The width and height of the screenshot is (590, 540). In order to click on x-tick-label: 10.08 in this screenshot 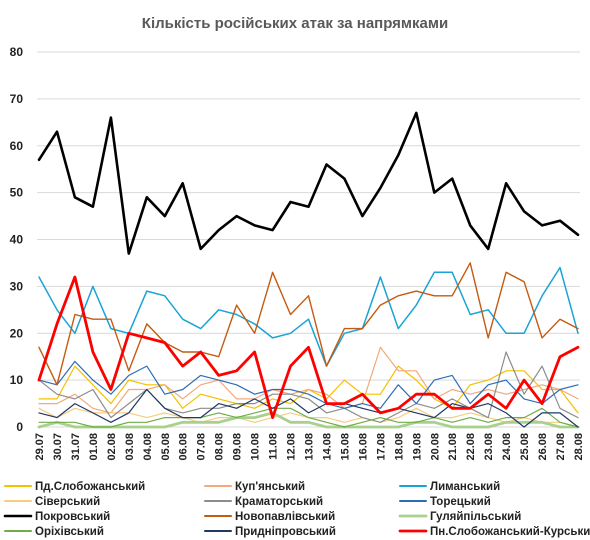, I will do `click(256, 447)`.